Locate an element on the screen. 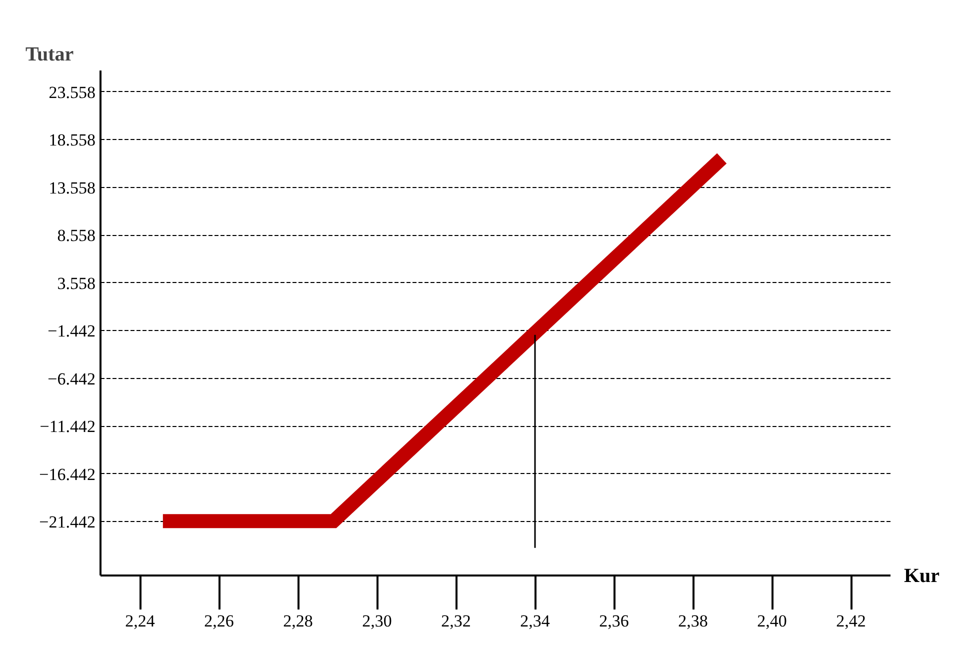 This screenshot has width=970, height=657. x-tick-label: 2,24 is located at coordinates (140, 621).